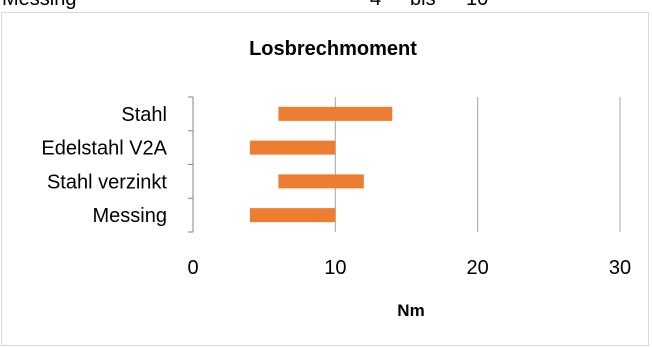 The image size is (652, 347). Describe the element at coordinates (107, 182) in the screenshot. I see `category-label-2: Stahl verzinkt` at that location.